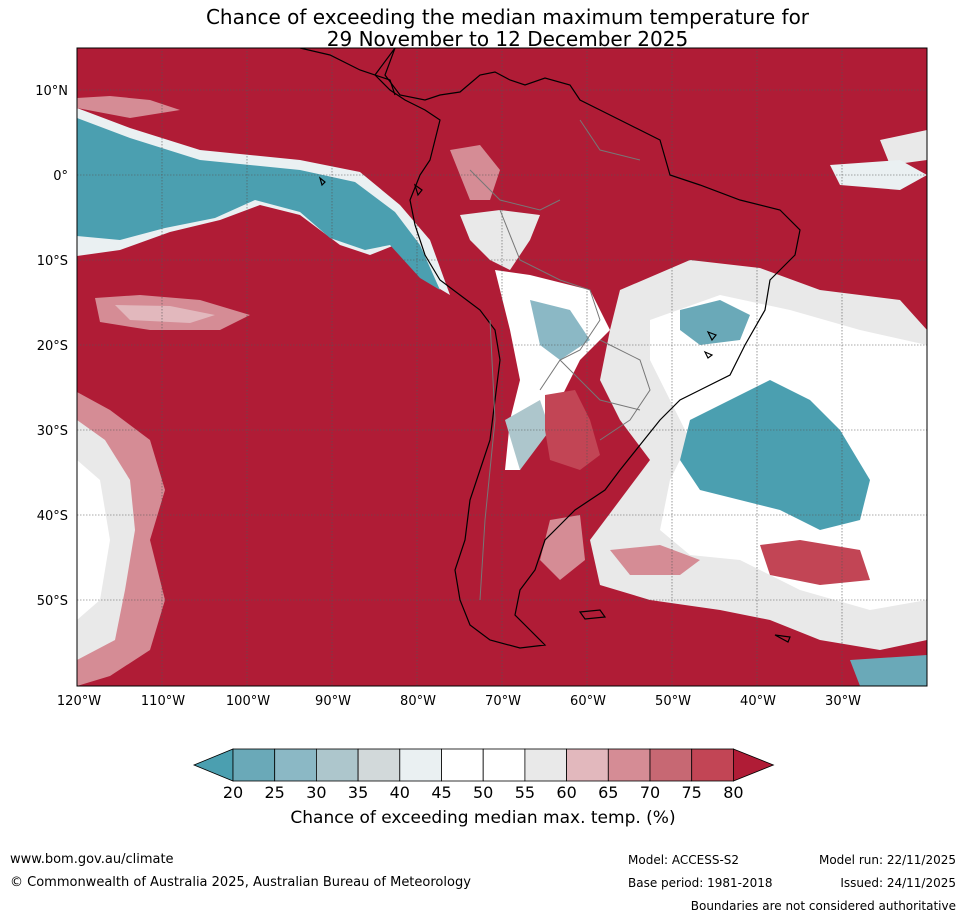 The width and height of the screenshot is (965, 919). Describe the element at coordinates (754, 765) in the screenshot. I see `colorbar-arrow-high` at that location.